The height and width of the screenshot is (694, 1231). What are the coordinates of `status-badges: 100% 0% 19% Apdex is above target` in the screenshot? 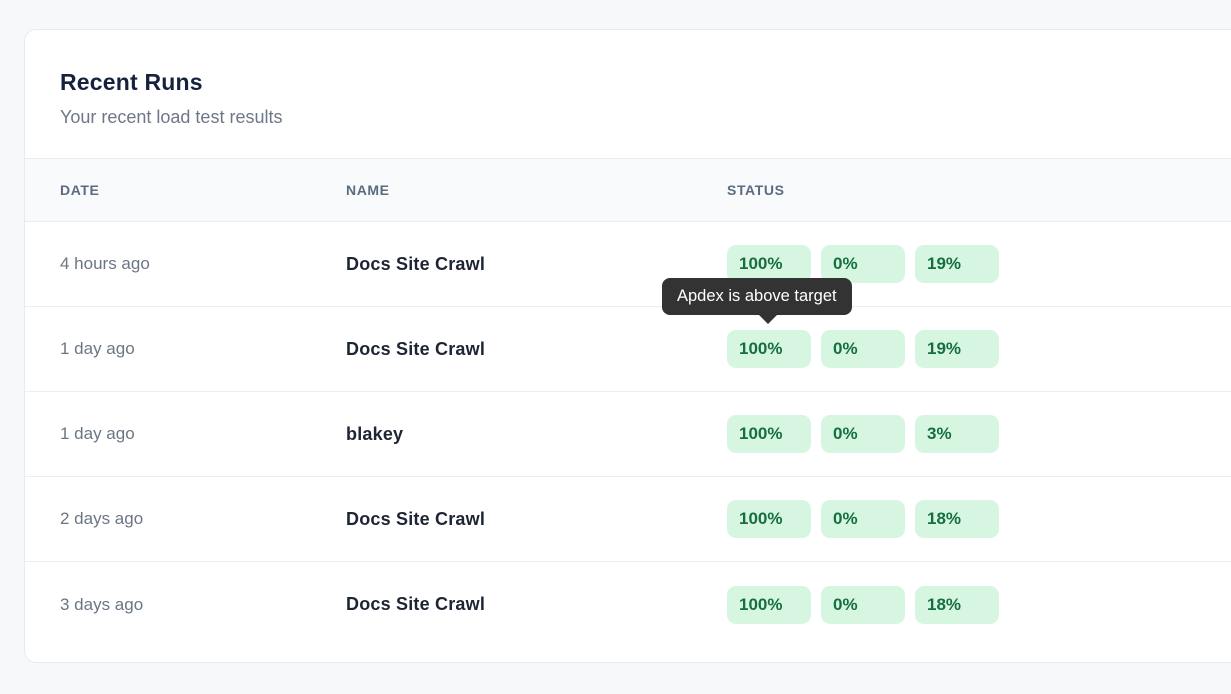 It's located at (946, 323).